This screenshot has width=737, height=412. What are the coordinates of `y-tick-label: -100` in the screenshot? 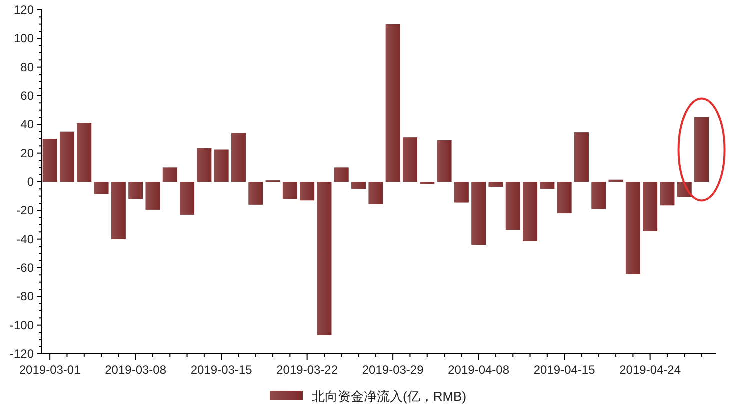 It's located at (22, 325).